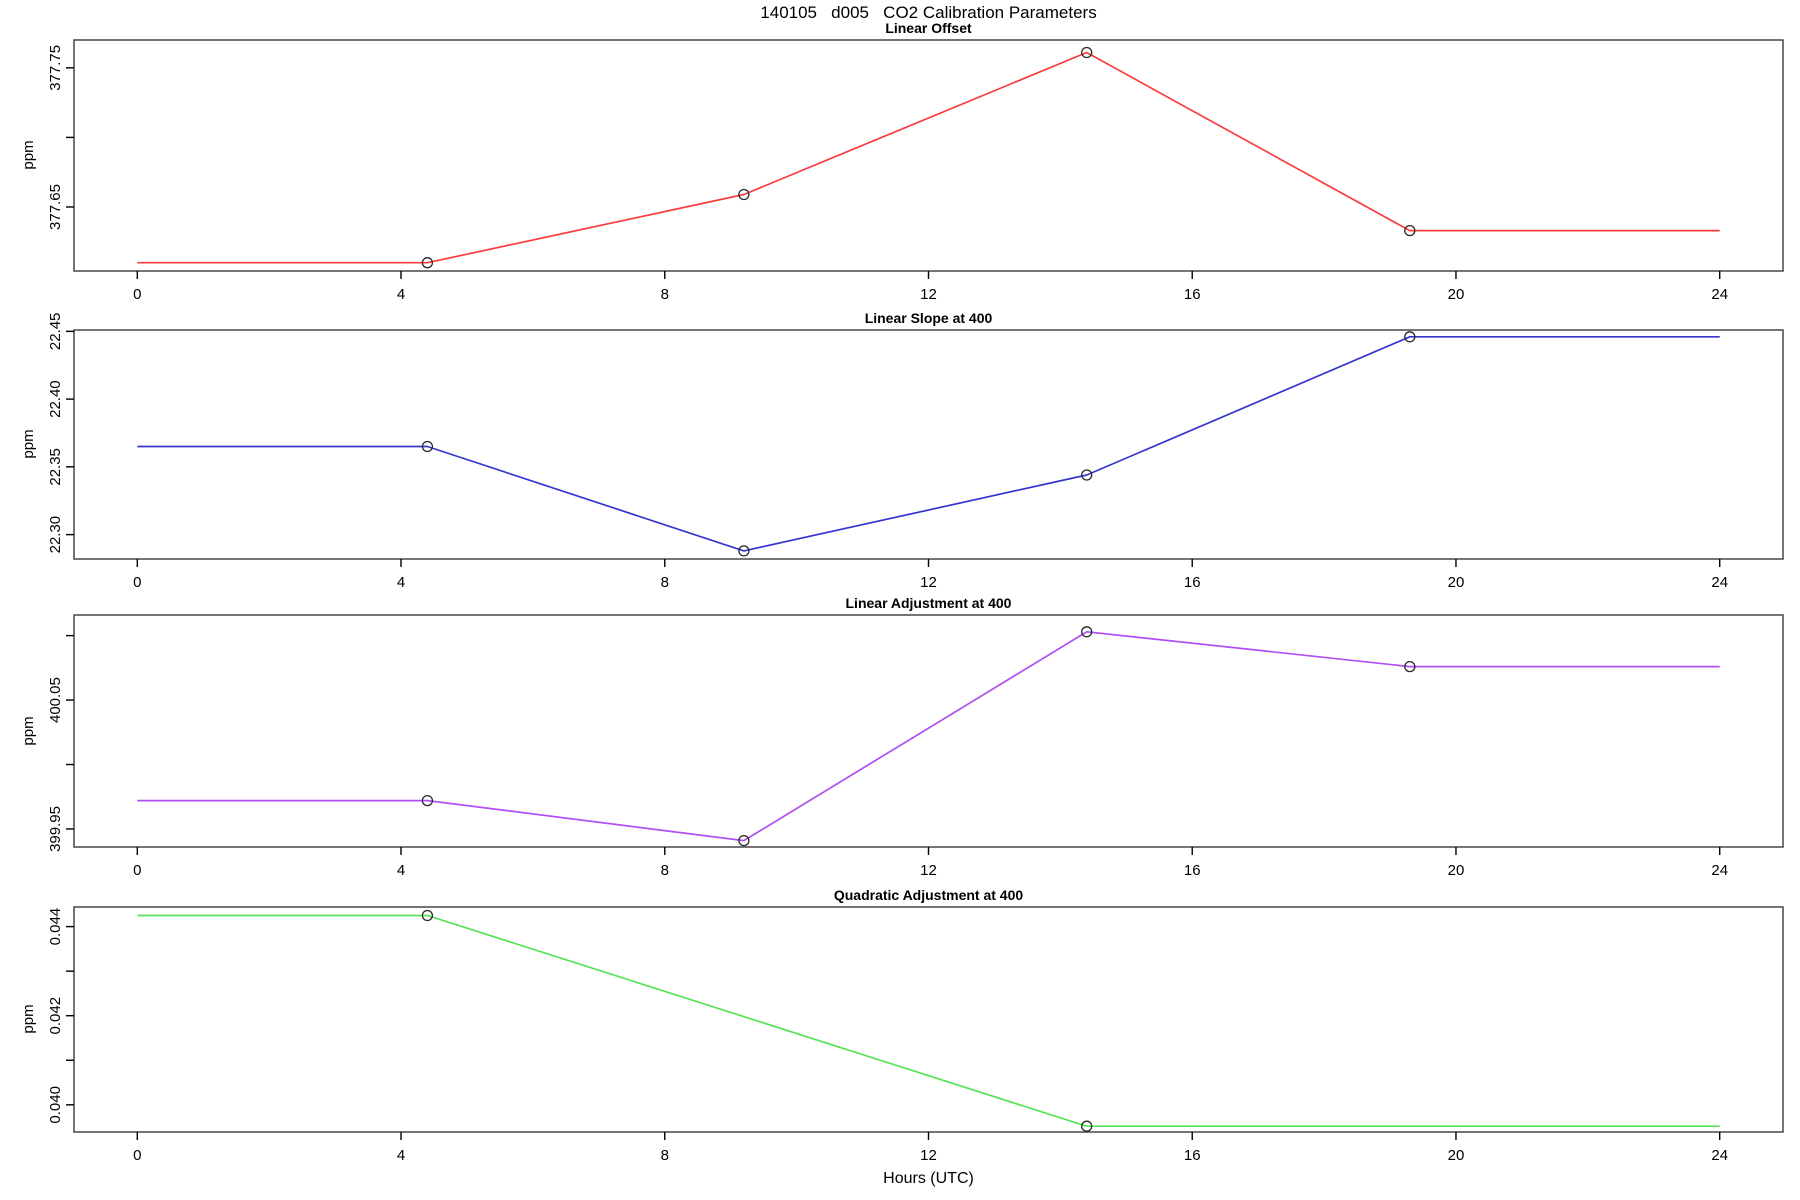 The image size is (1800, 1200). I want to click on panel-title-linear-offset: Linear Offset, so click(928, 28).